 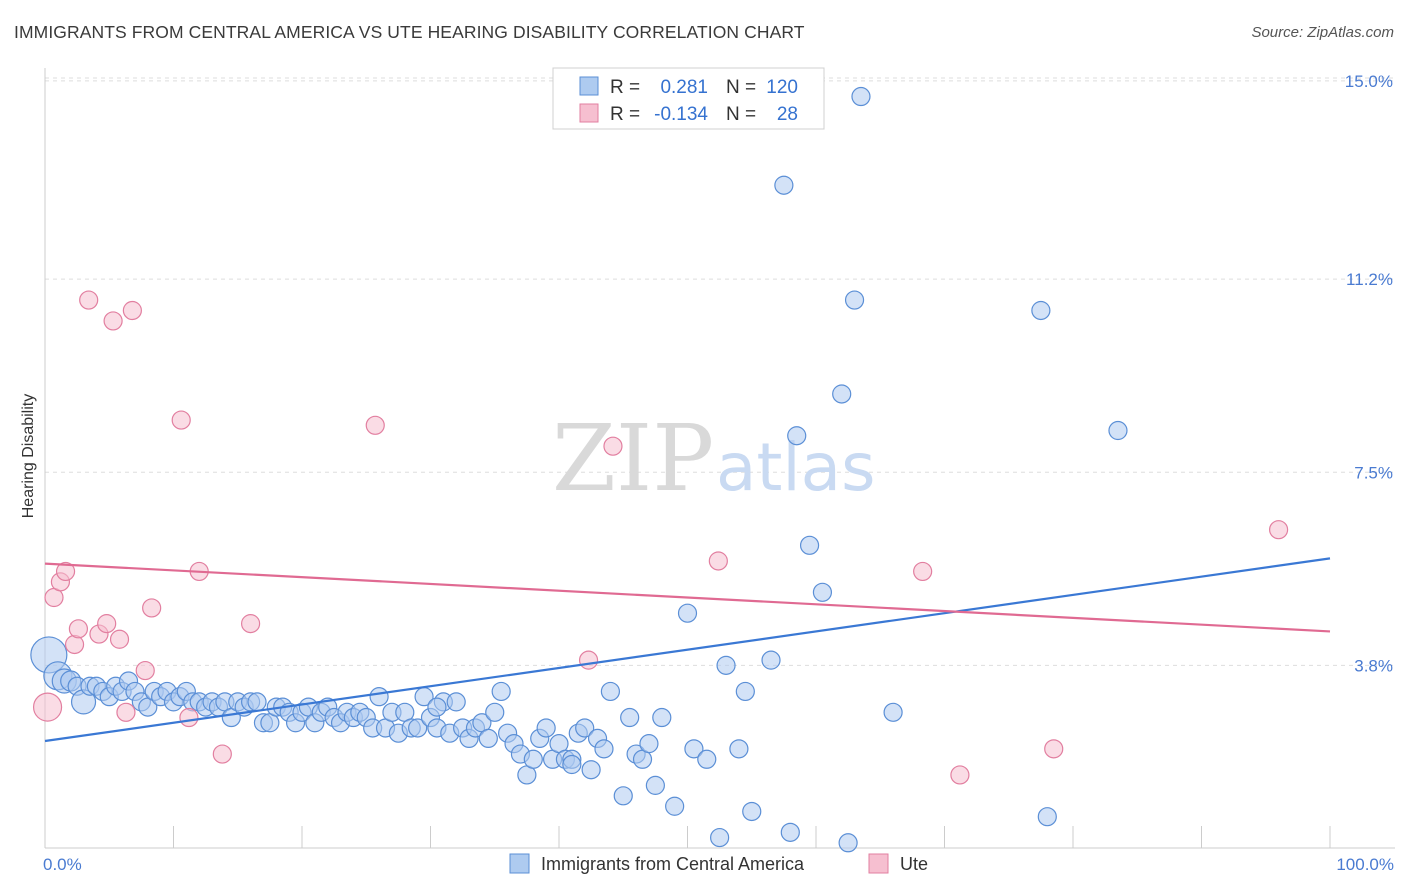 I want to click on stats-legend: R = 0.281 N = 120 R = -0.134 N = 28, so click(x=688, y=98).